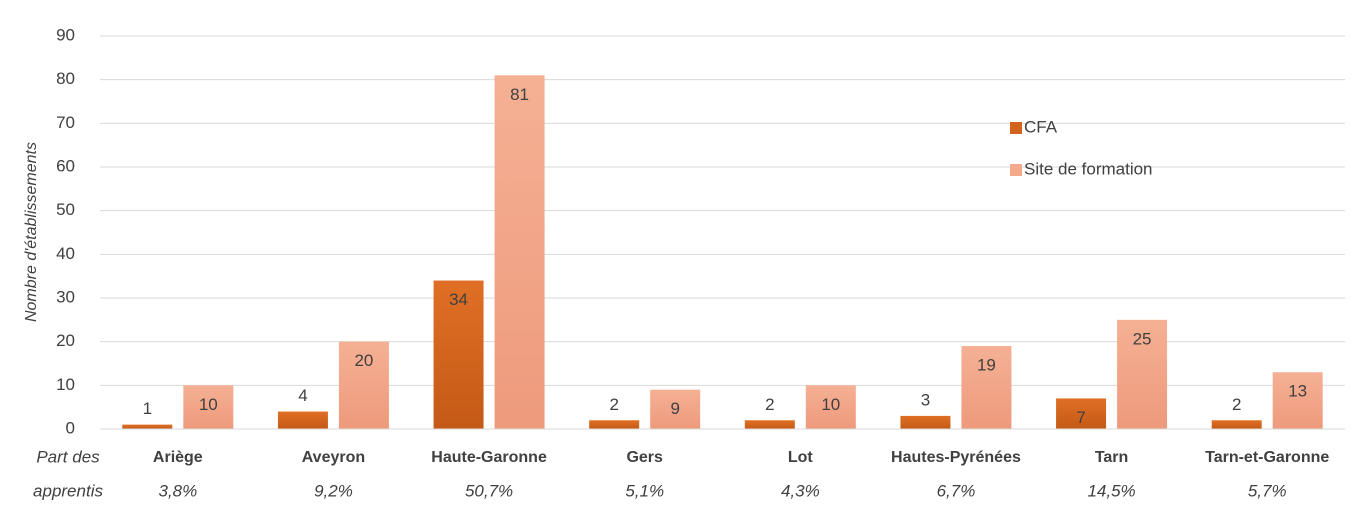 Image resolution: width=1363 pixels, height=506 pixels. Describe the element at coordinates (1088, 168) in the screenshot. I see `legend-label: Site de formation` at that location.